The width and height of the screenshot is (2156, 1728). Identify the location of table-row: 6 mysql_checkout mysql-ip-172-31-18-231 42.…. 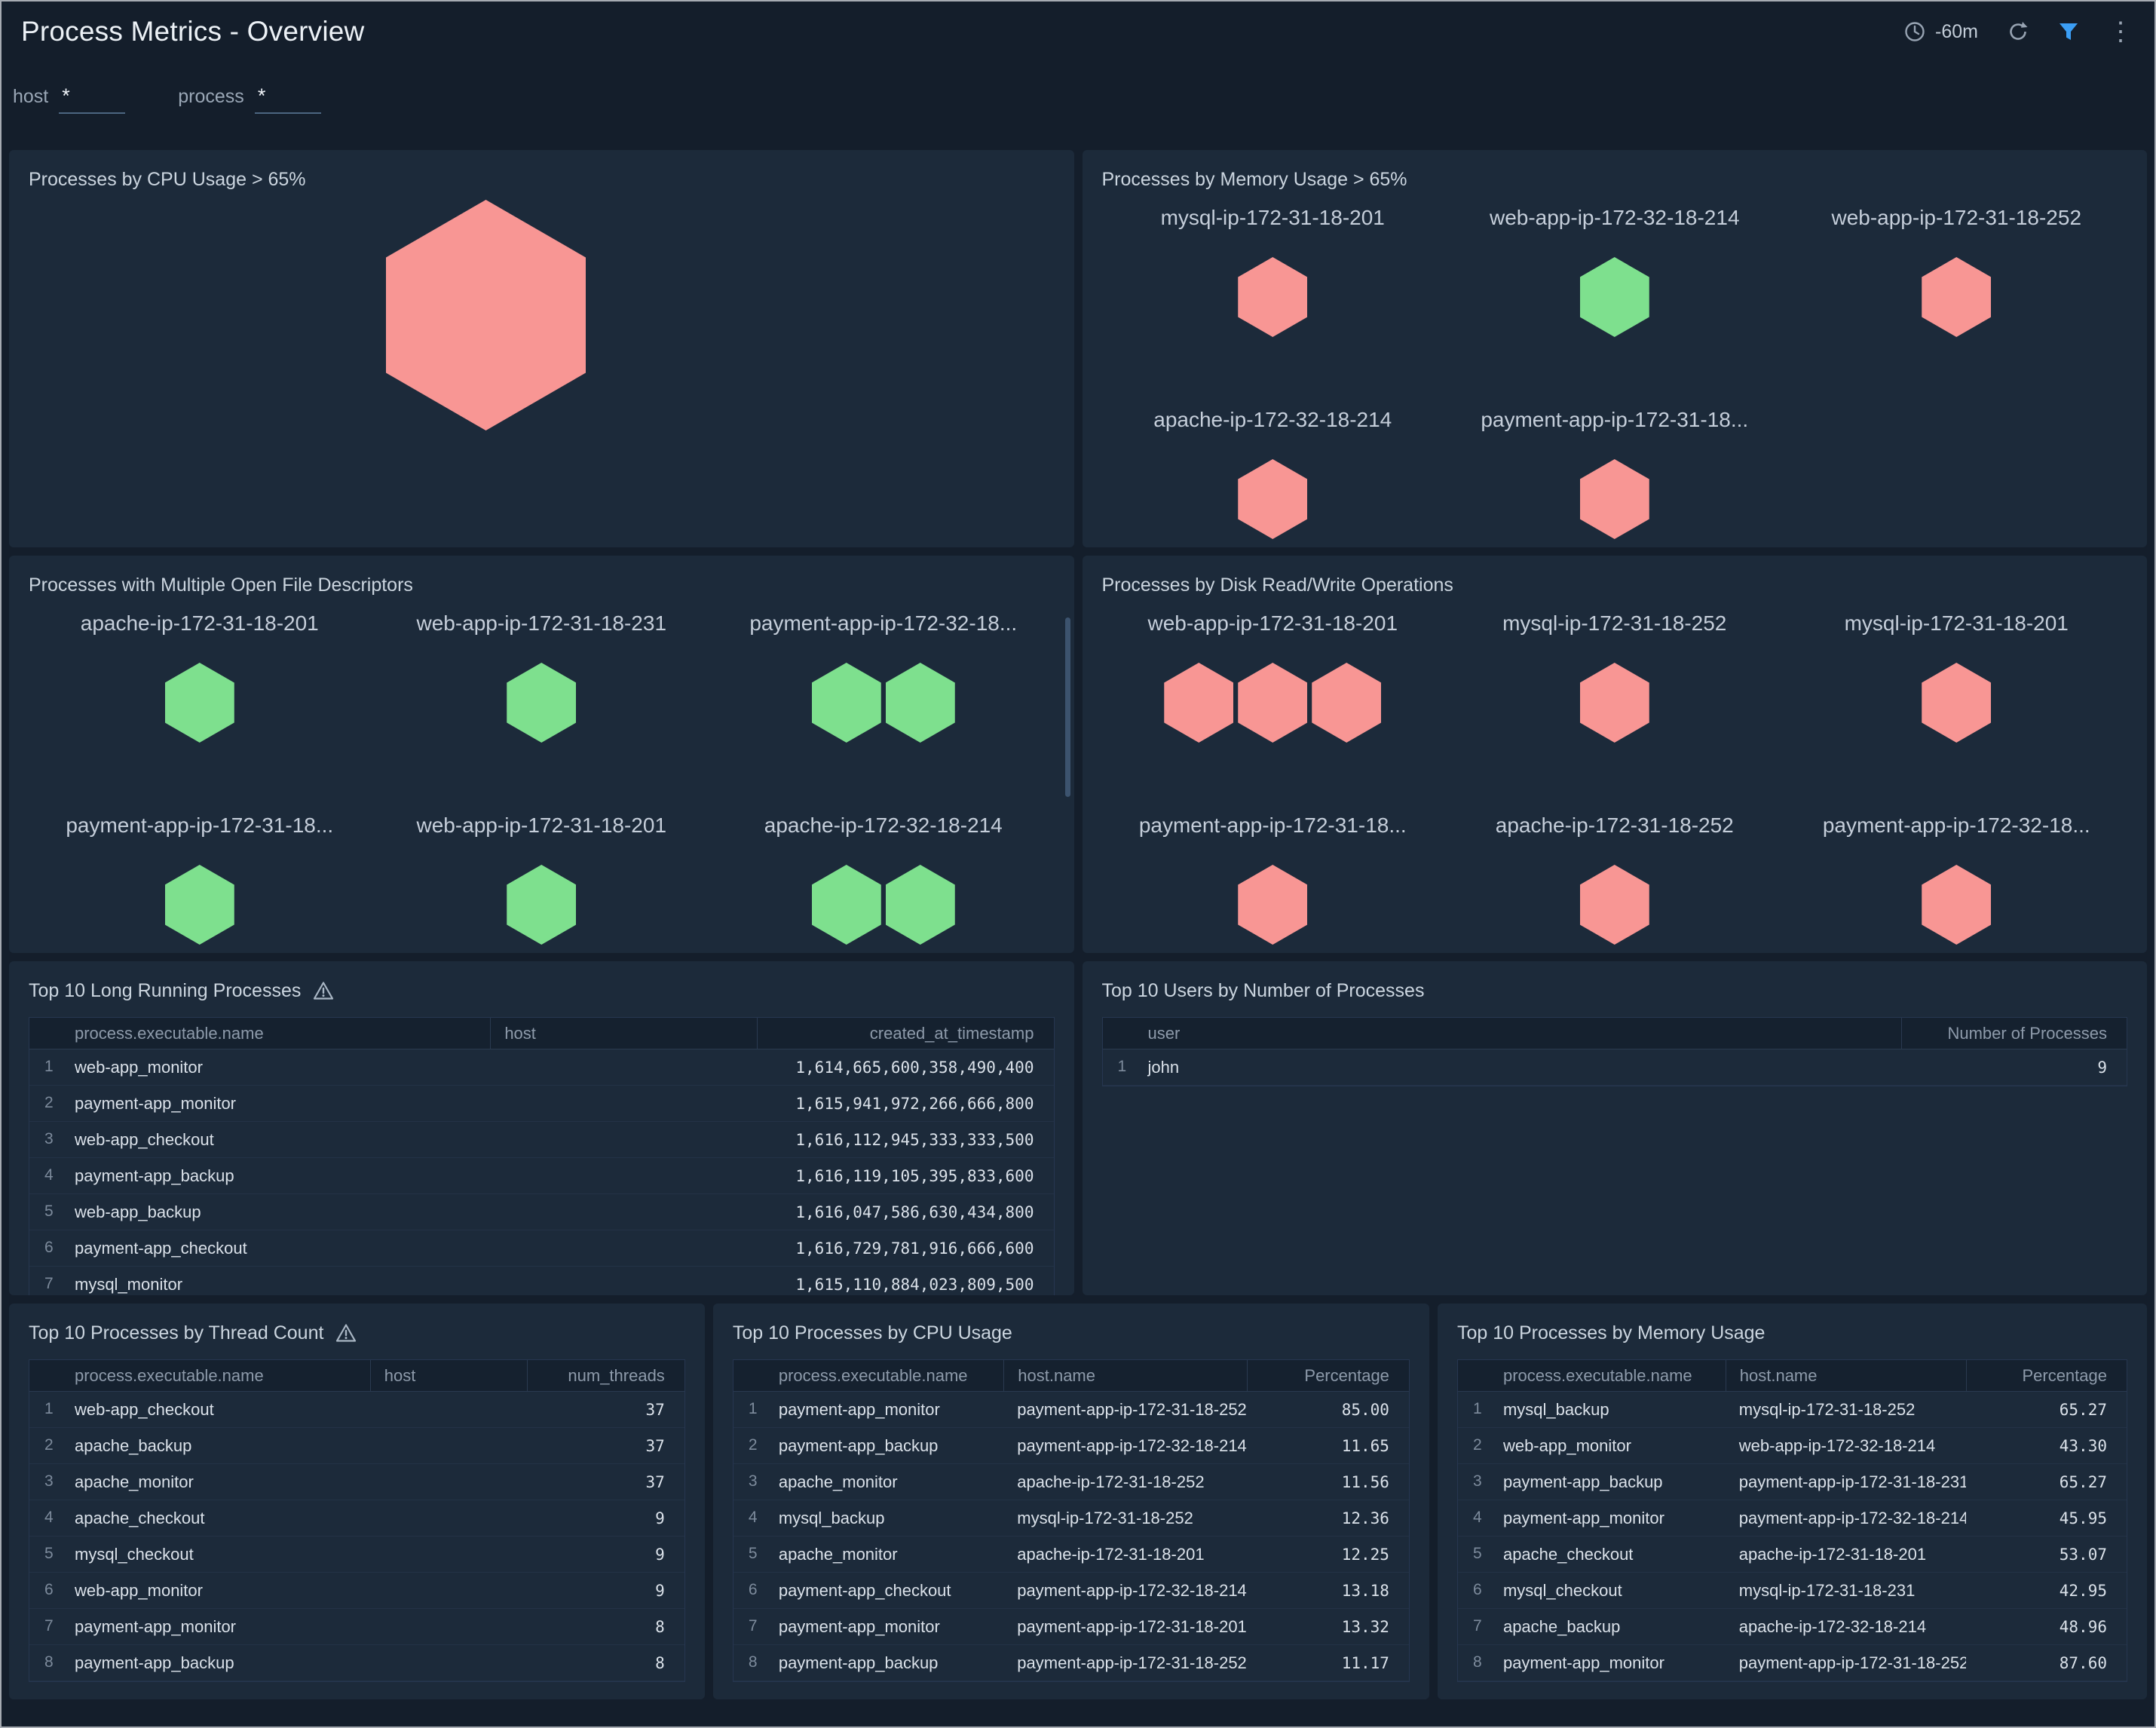
(1792, 1591).